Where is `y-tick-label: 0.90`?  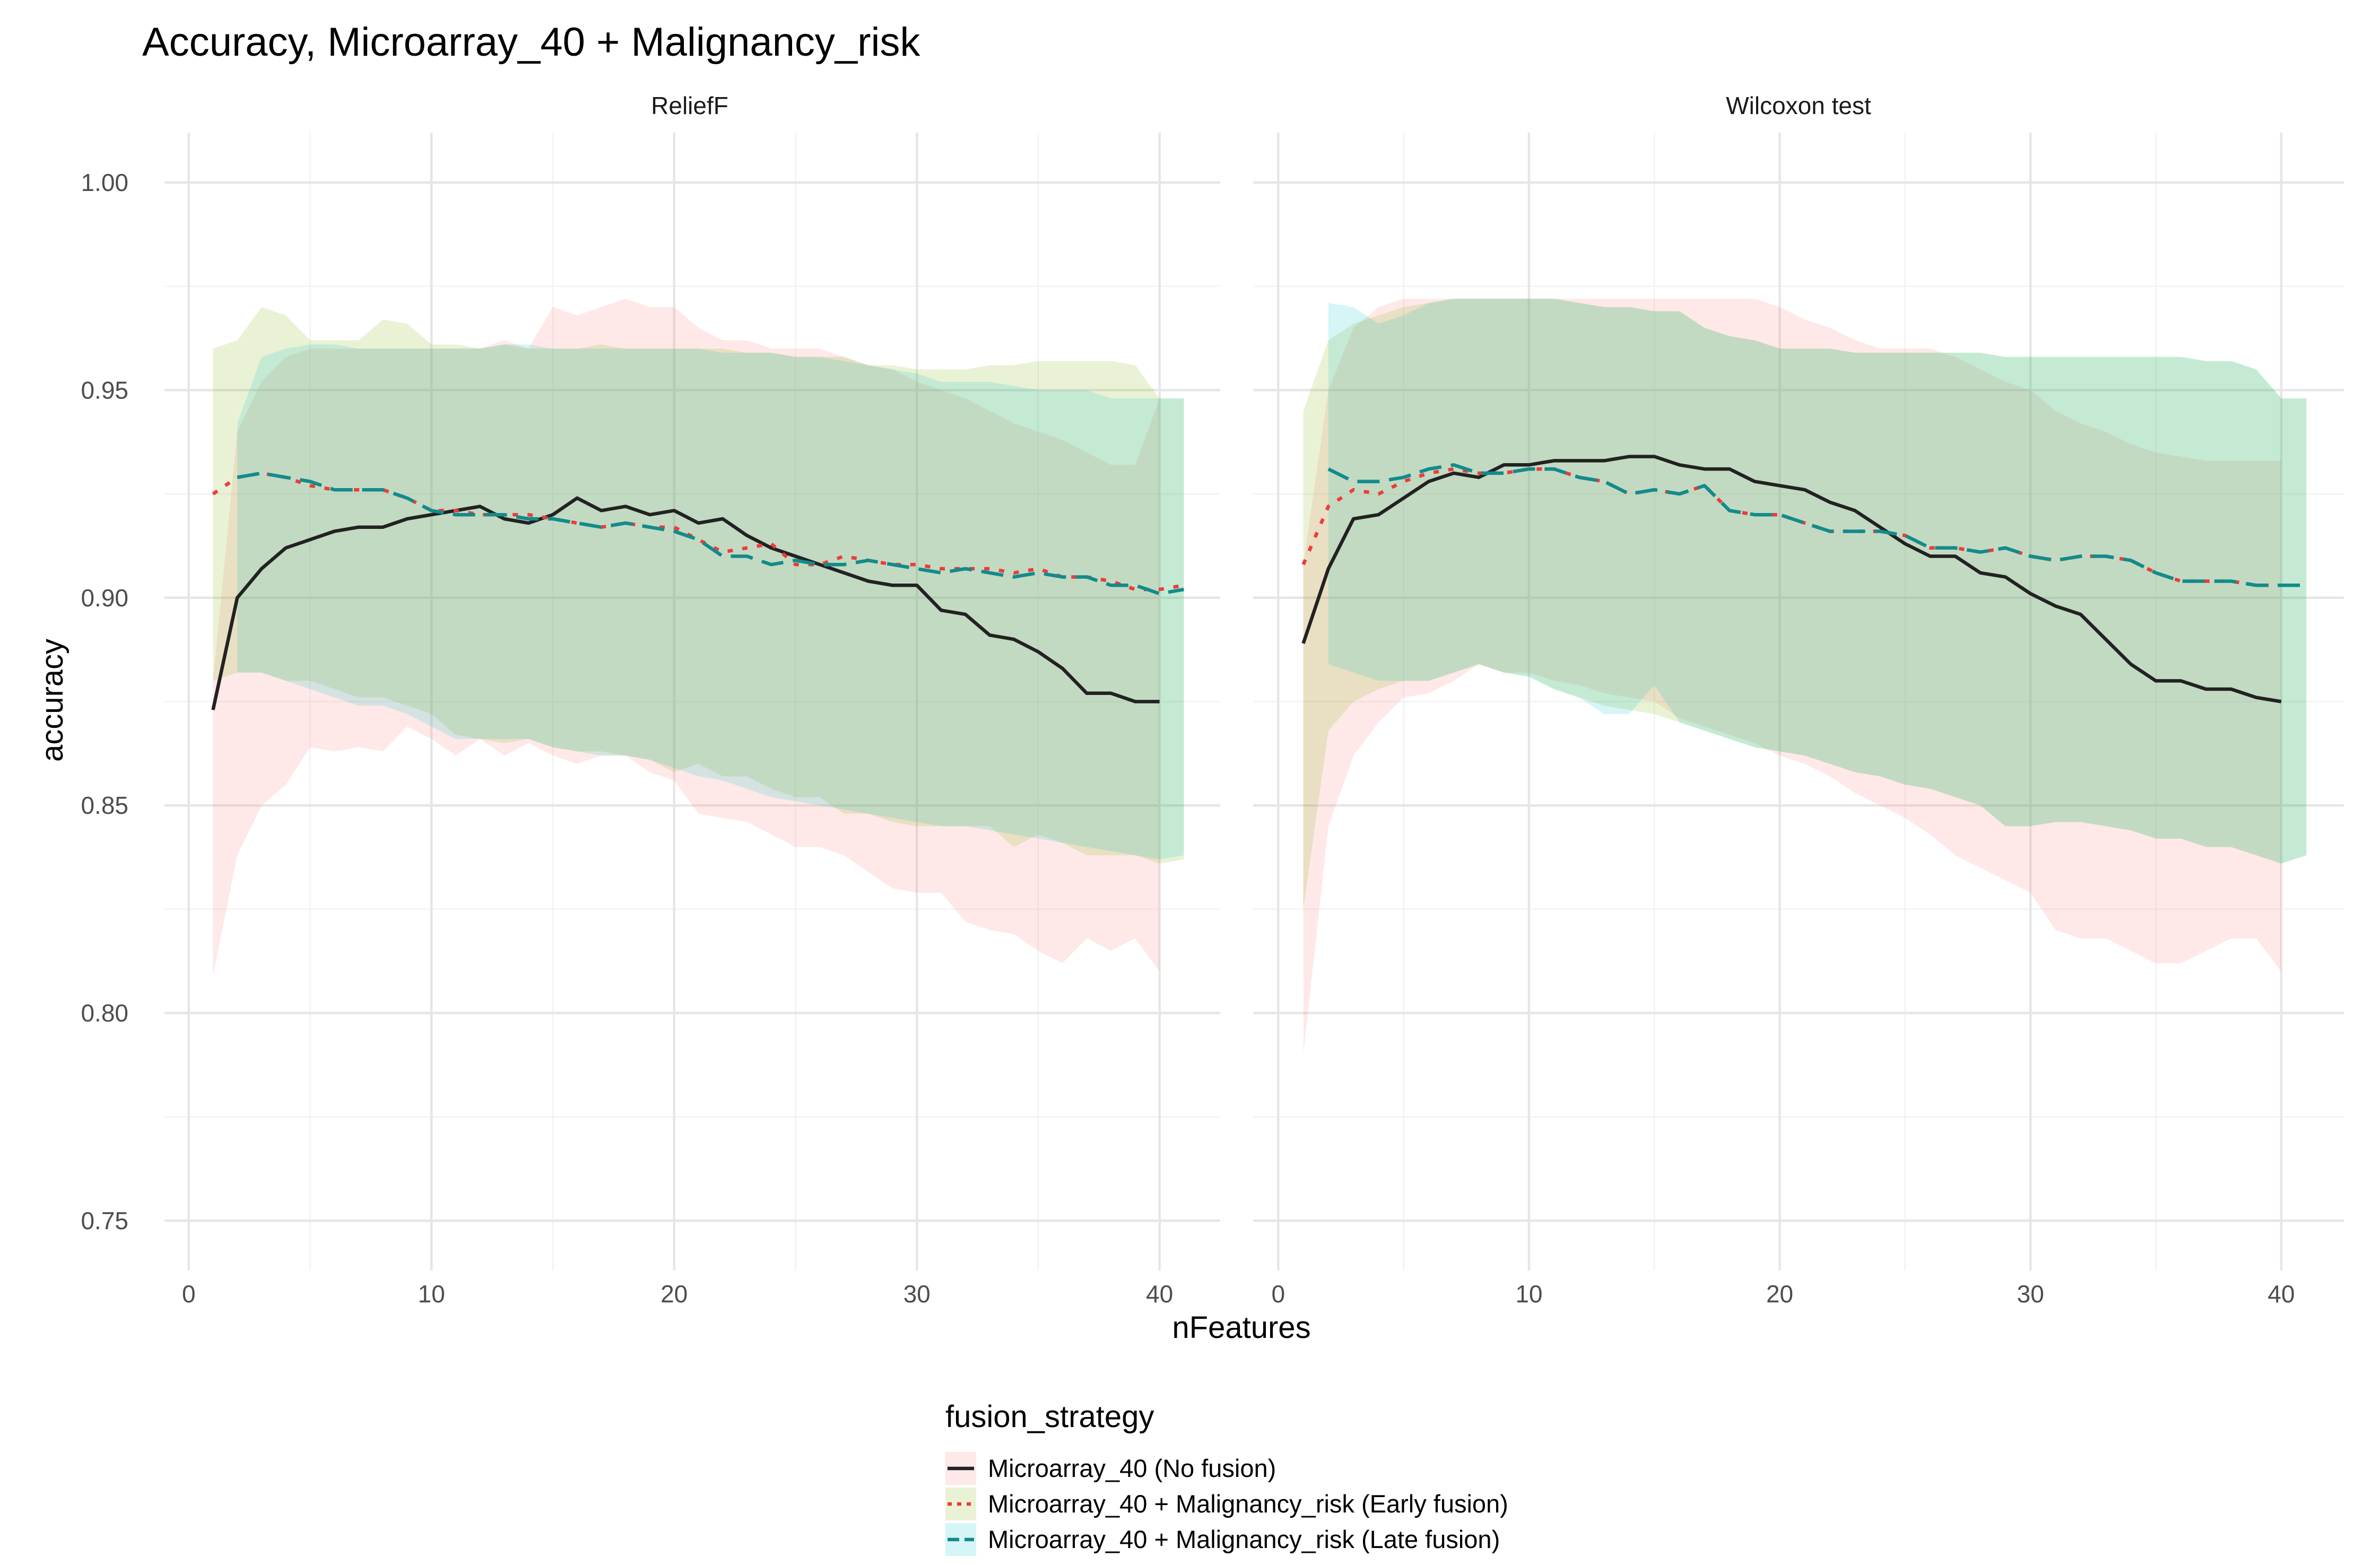
y-tick-label: 0.90 is located at coordinates (104, 598).